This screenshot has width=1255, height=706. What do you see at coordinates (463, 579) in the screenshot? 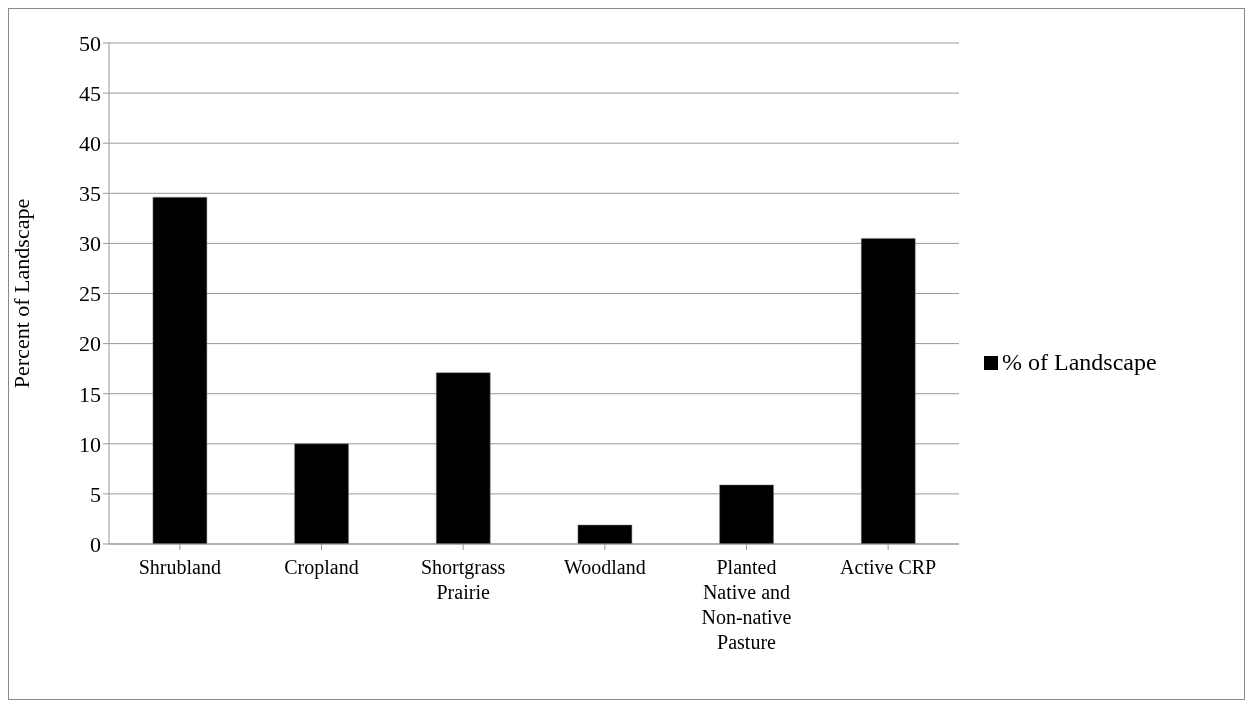
I see `x-tick-label: Shortgrass Prairie` at bounding box center [463, 579].